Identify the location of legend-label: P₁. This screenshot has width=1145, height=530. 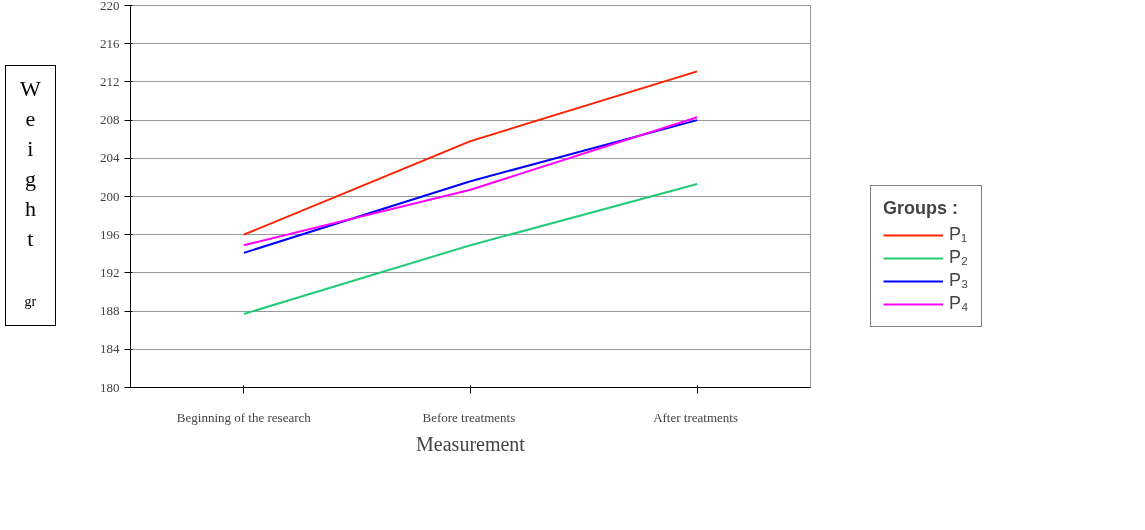
(959, 234).